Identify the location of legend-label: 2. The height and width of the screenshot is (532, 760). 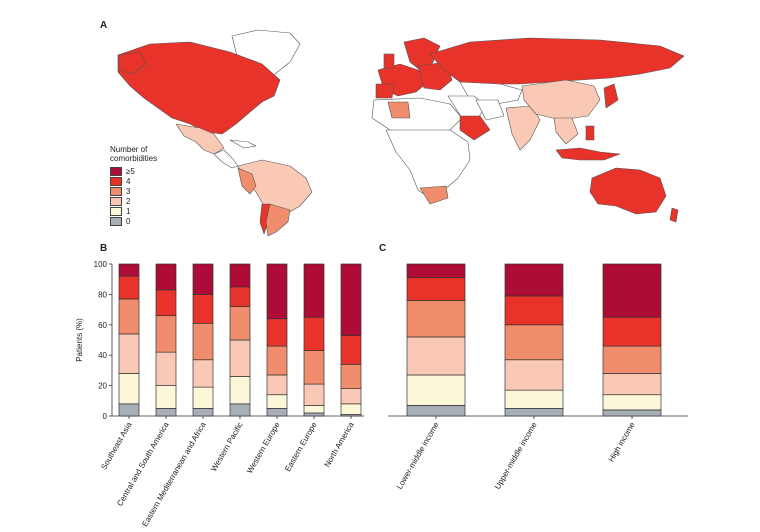
(128, 201).